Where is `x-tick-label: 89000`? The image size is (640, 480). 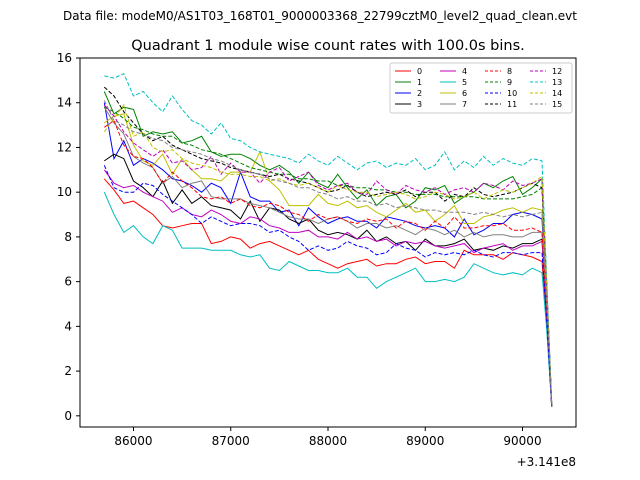
x-tick-label: 89000 is located at coordinates (425, 441).